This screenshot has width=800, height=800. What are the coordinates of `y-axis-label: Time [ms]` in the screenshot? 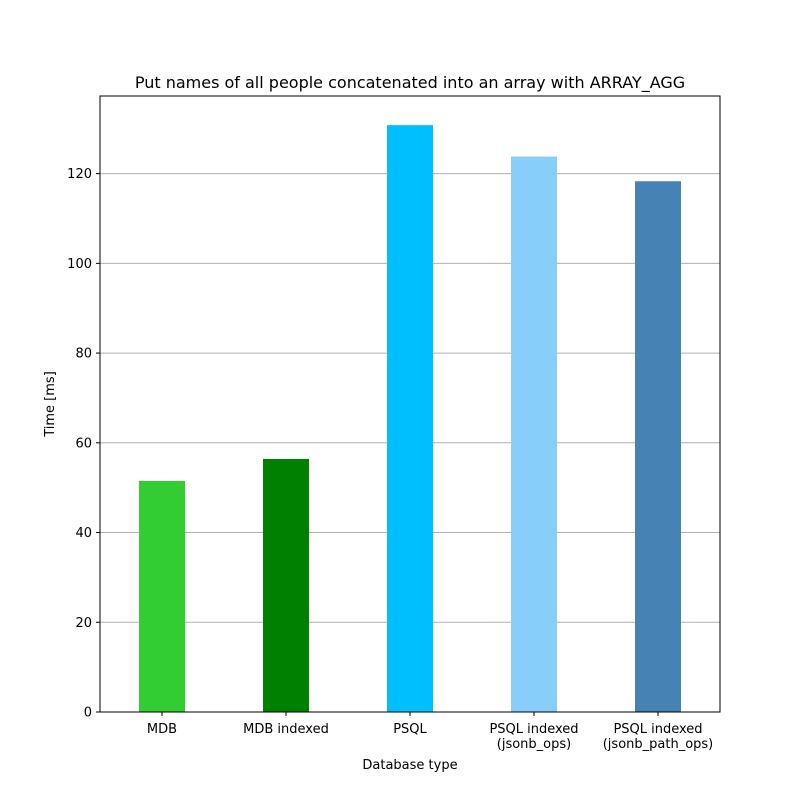 It's located at (50, 404).